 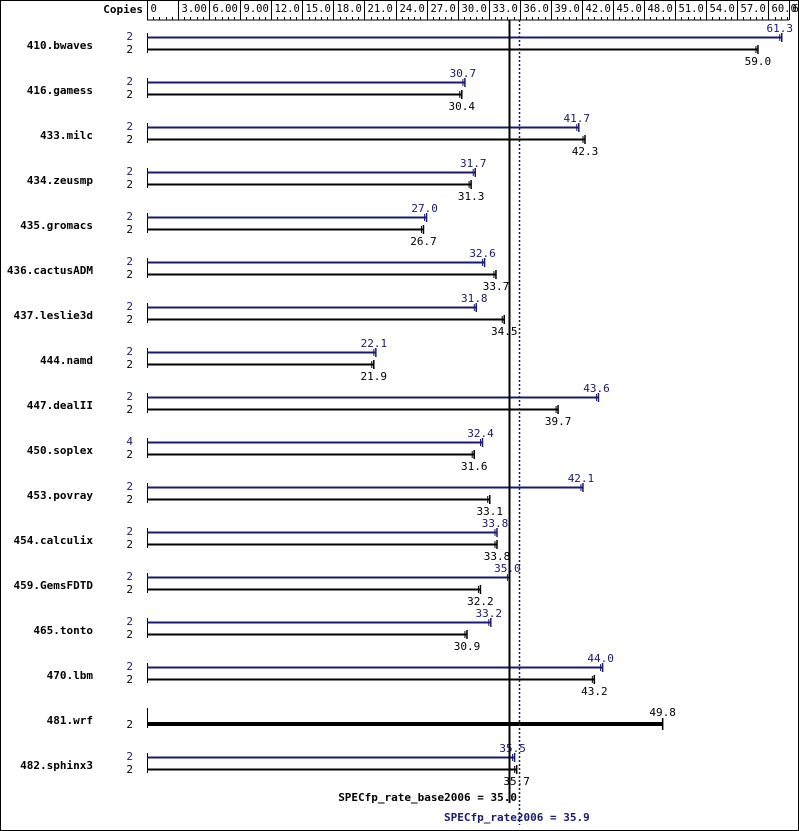 What do you see at coordinates (512, 748) in the screenshot?
I see `peak-value-label: 35.5` at bounding box center [512, 748].